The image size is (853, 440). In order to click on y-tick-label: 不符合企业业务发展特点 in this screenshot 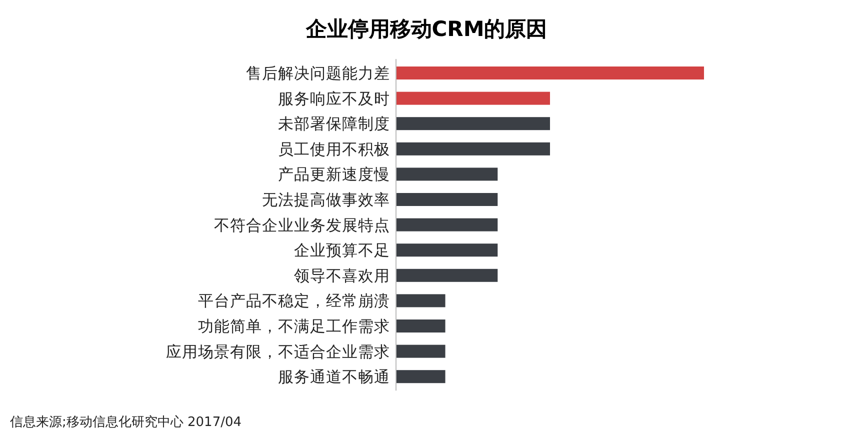, I will do `click(302, 225)`.